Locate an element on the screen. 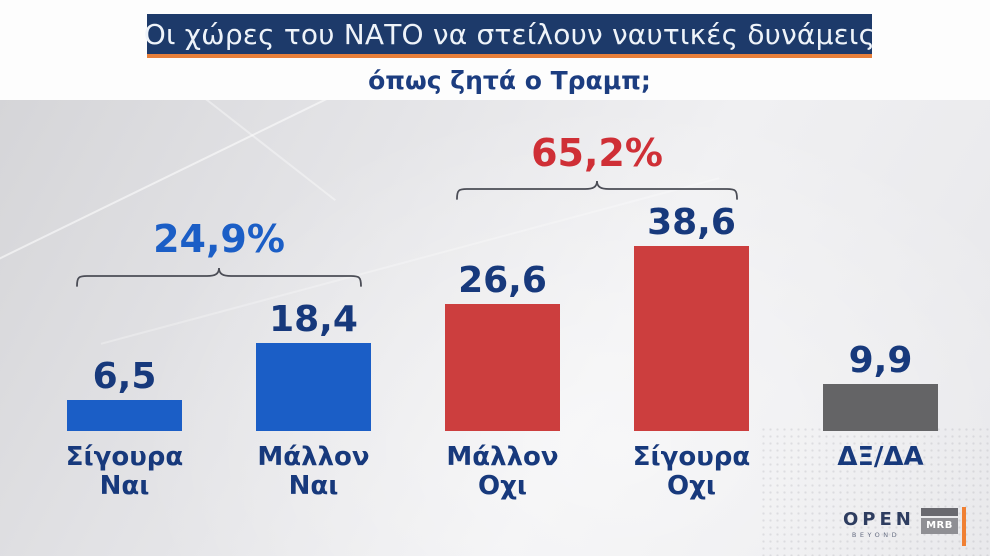 This screenshot has height=556, width=990. bar-value-label: 26,6 is located at coordinates (502, 280).